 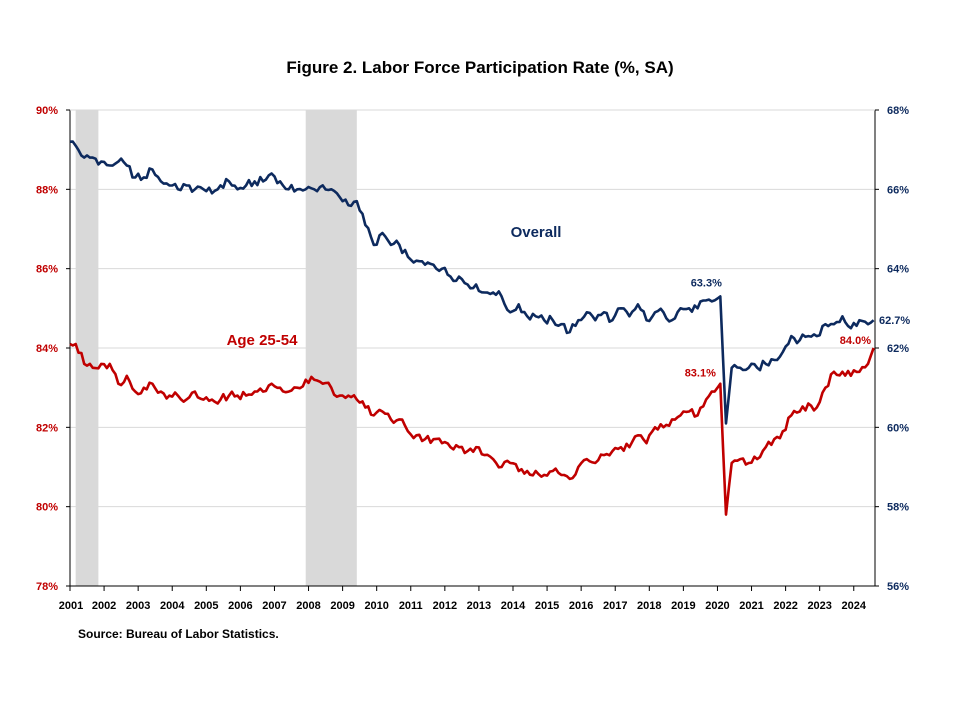 What do you see at coordinates (71, 606) in the screenshot?
I see `x-tick-label: 2001` at bounding box center [71, 606].